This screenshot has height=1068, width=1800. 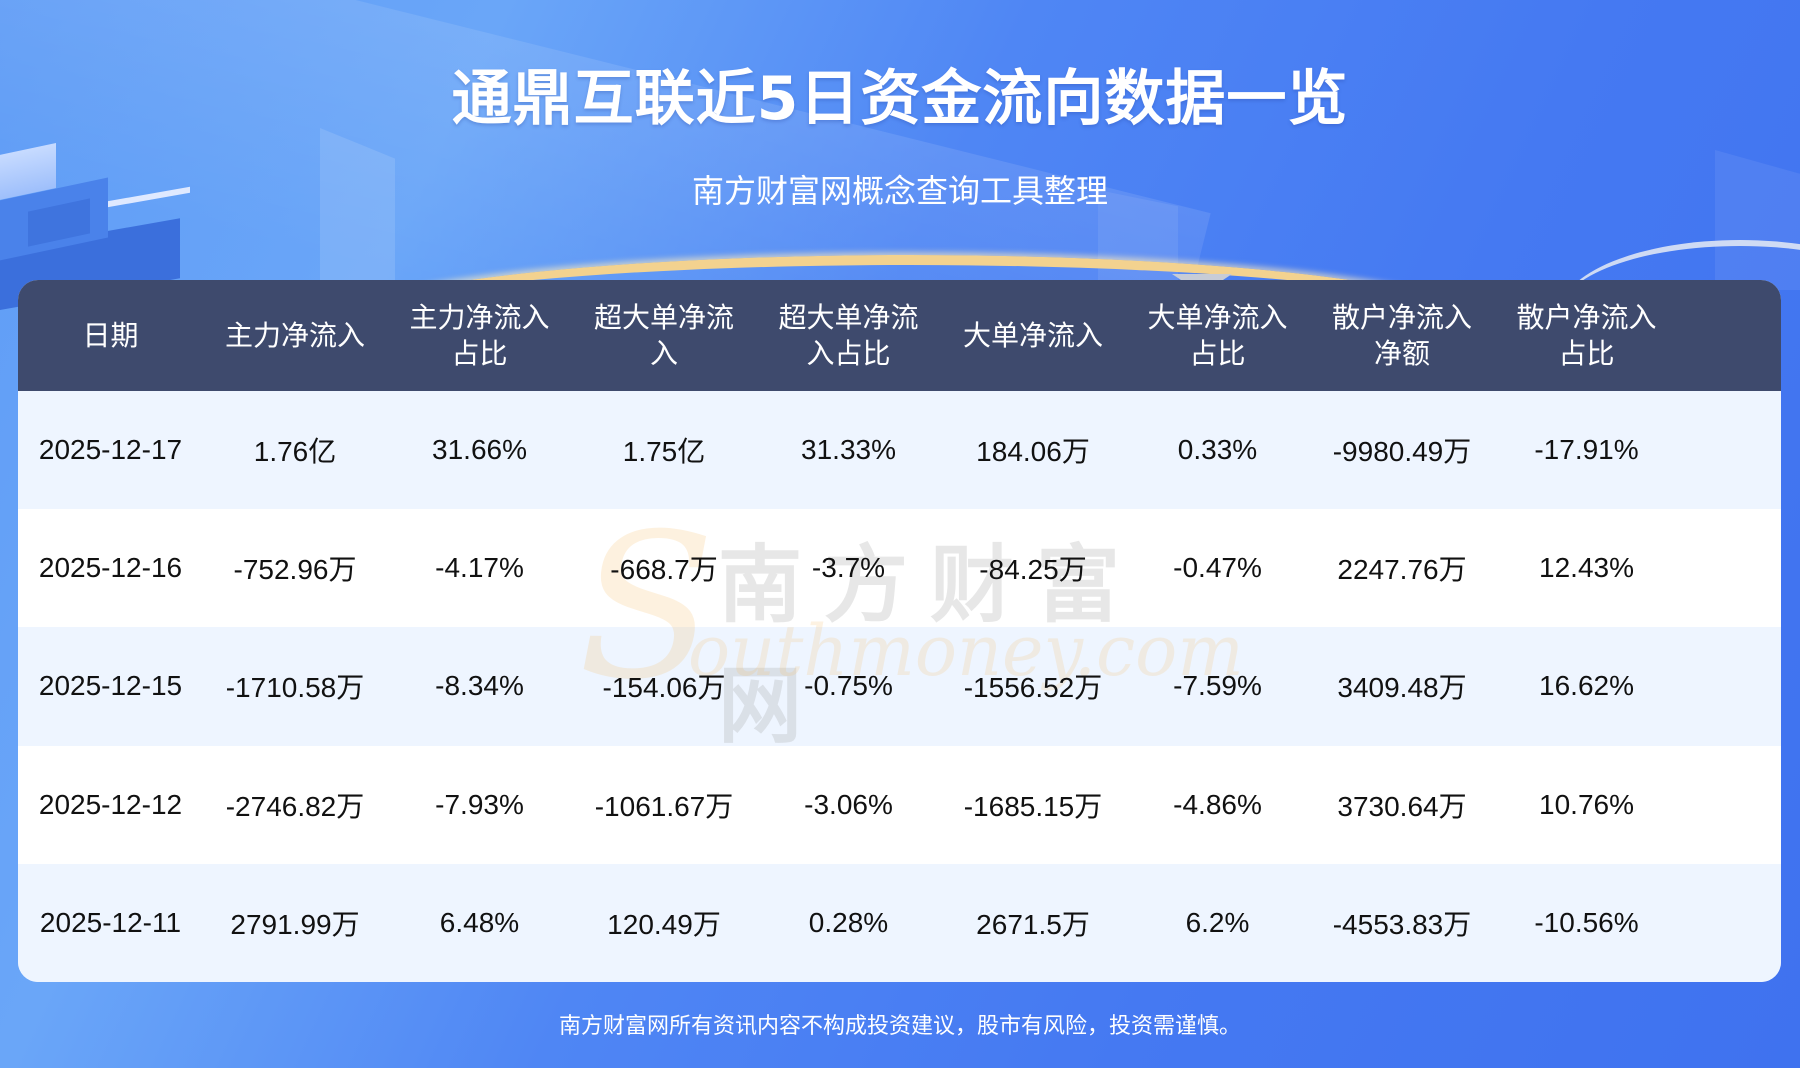 What do you see at coordinates (1402, 570) in the screenshot?
I see `cell-retail-net-inflow-amount: 2247.76万` at bounding box center [1402, 570].